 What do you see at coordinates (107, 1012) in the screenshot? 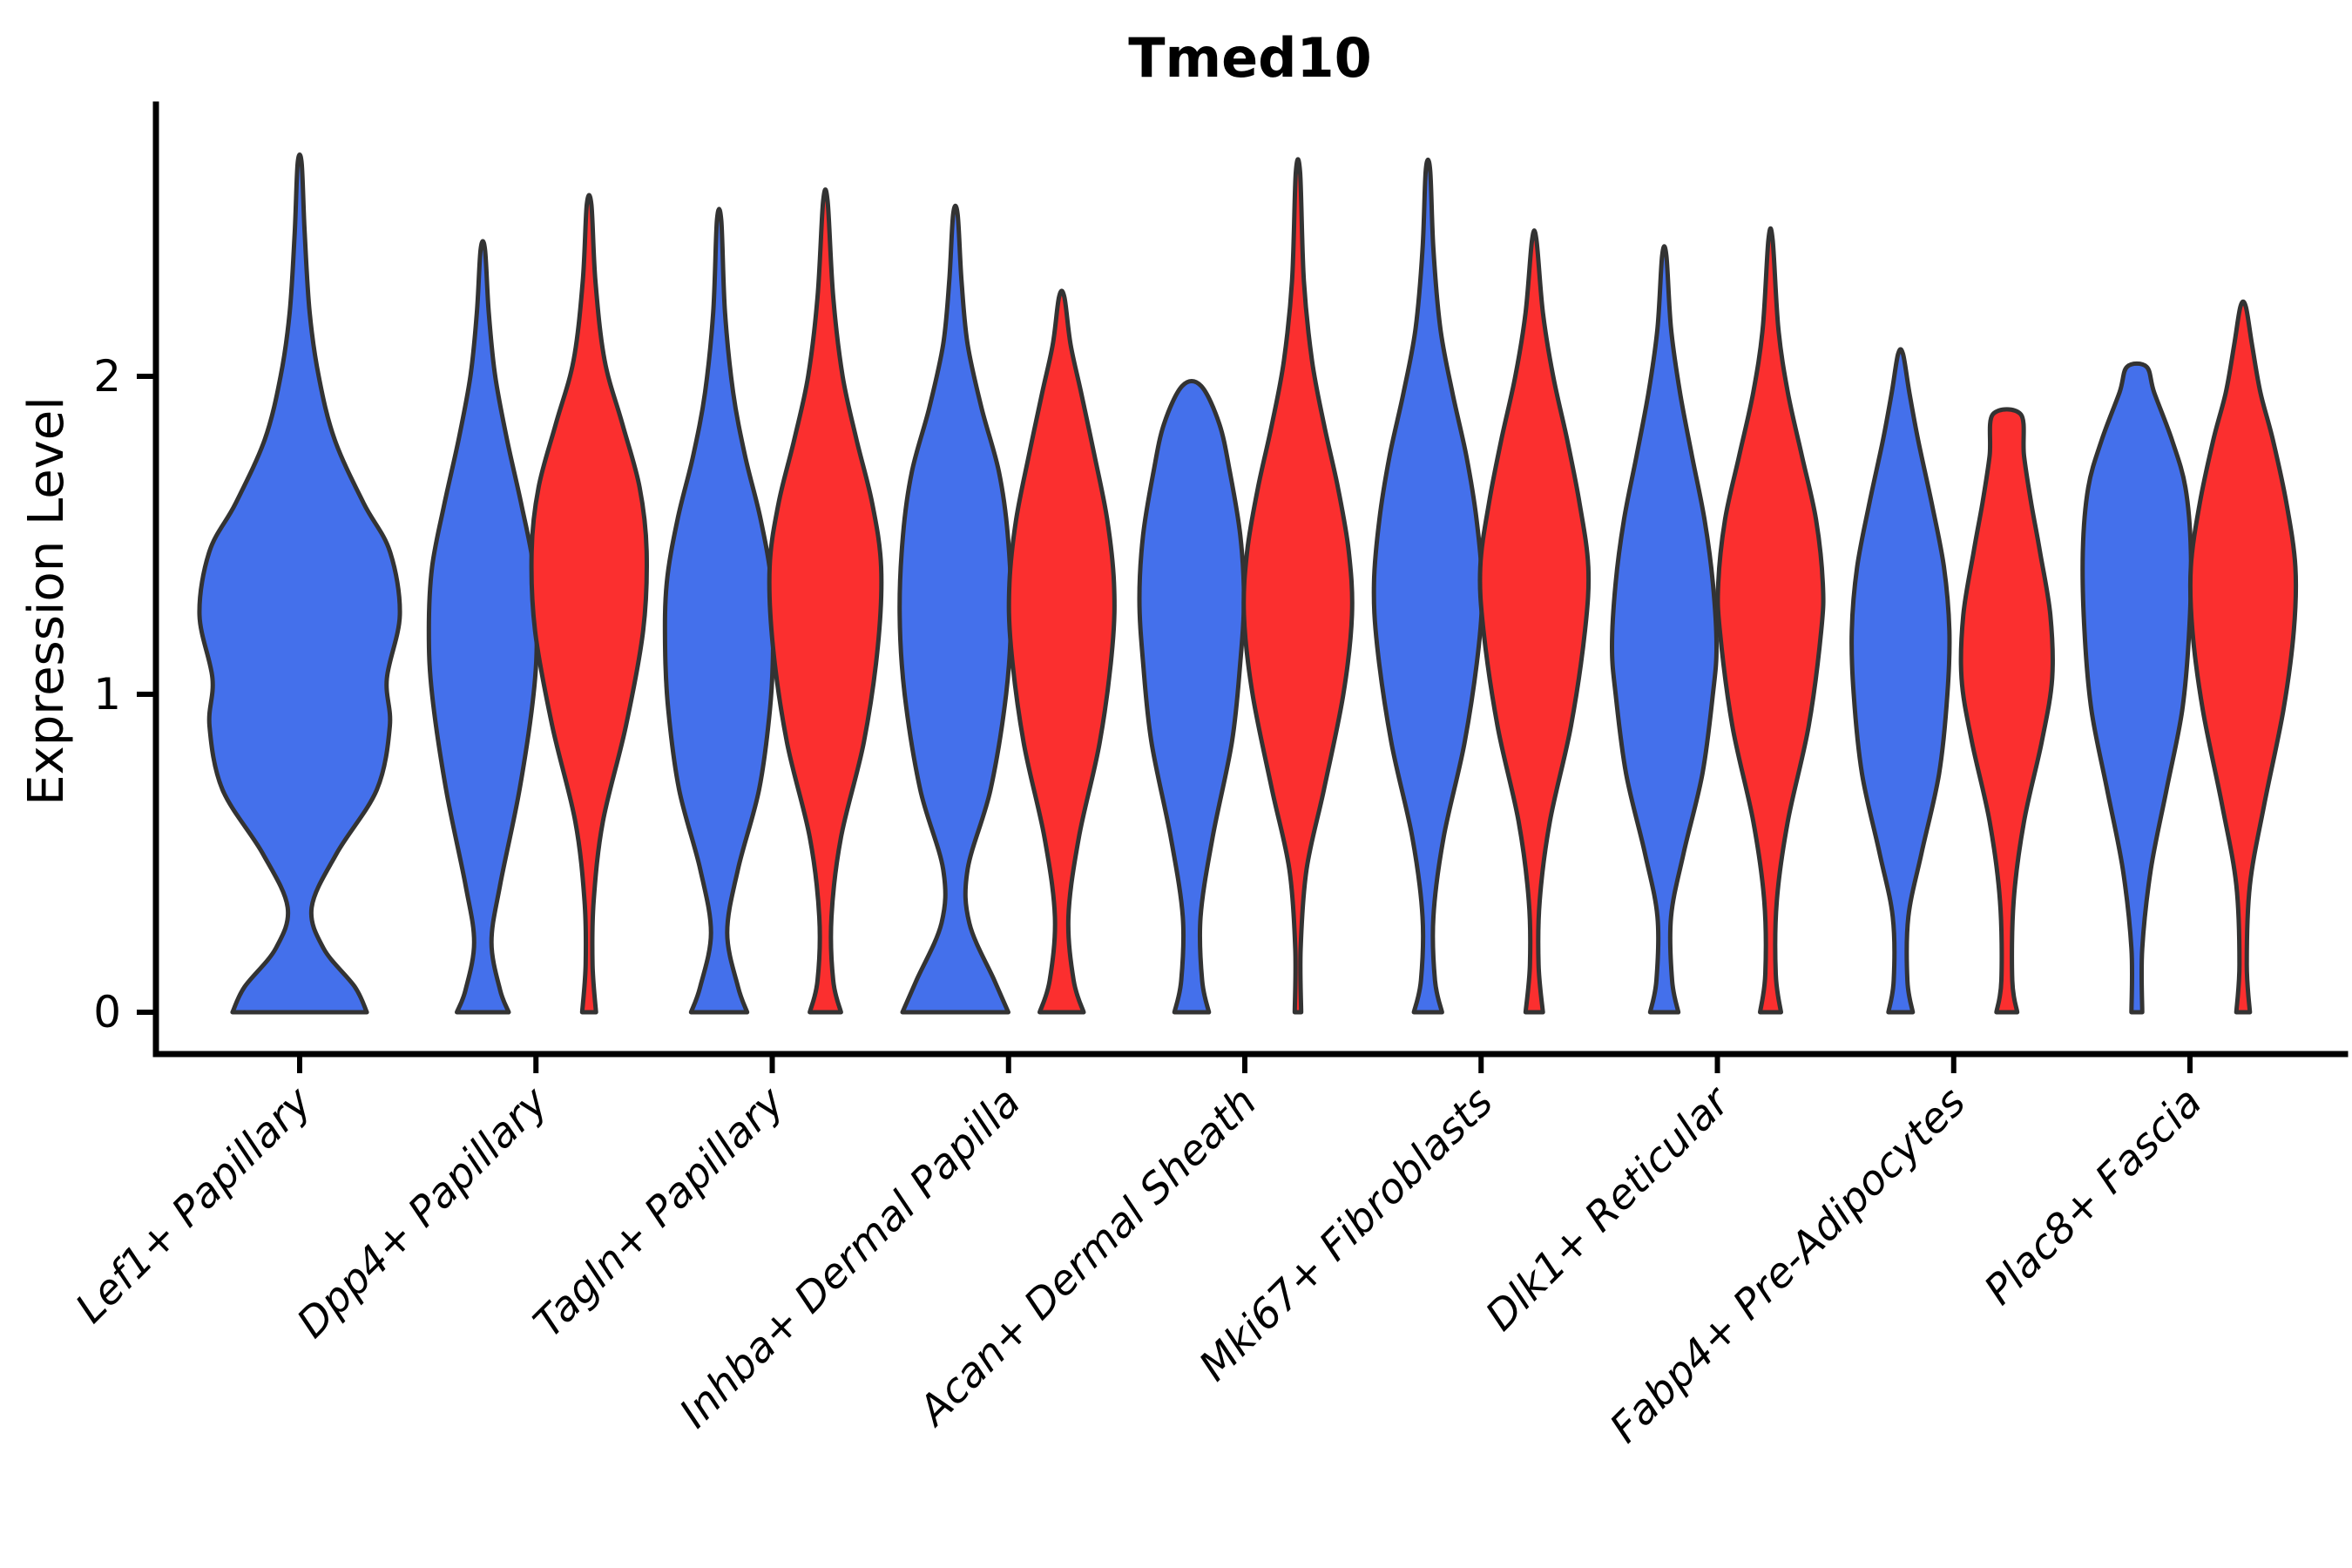
I see `y-tick-label: 0` at bounding box center [107, 1012].